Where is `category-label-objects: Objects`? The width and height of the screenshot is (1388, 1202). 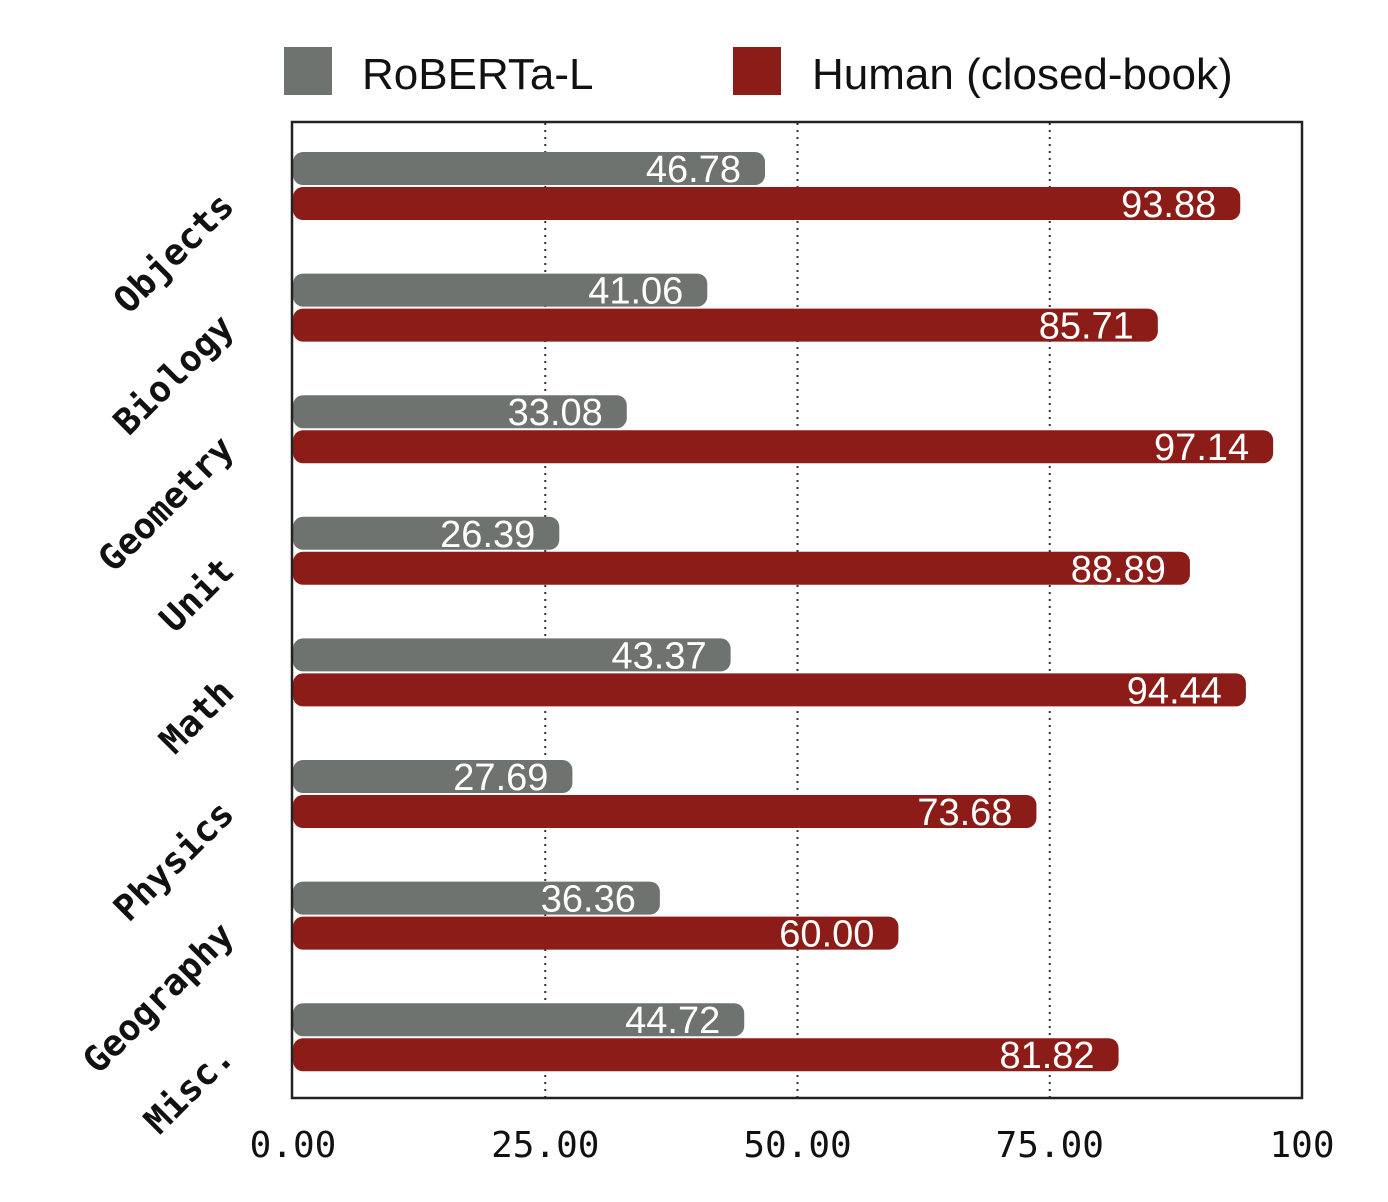
category-label-objects: Objects is located at coordinates (174, 253).